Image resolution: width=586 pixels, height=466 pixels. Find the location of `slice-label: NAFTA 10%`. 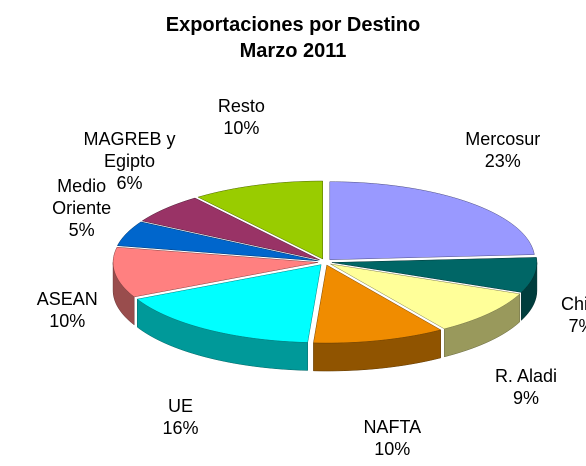

slice-label: NAFTA 10% is located at coordinates (392, 438).